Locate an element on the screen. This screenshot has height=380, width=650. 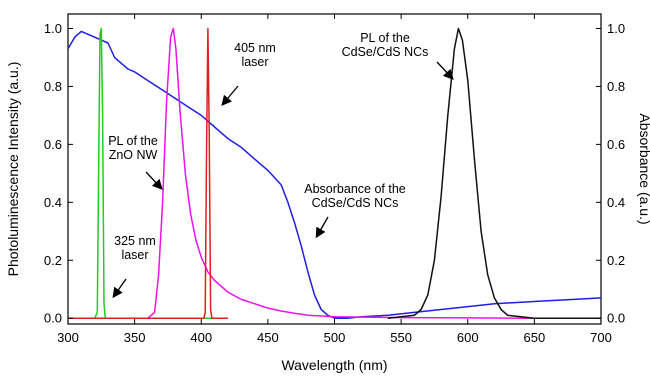
y-tick-label-left: 0.4 is located at coordinates (53, 202).